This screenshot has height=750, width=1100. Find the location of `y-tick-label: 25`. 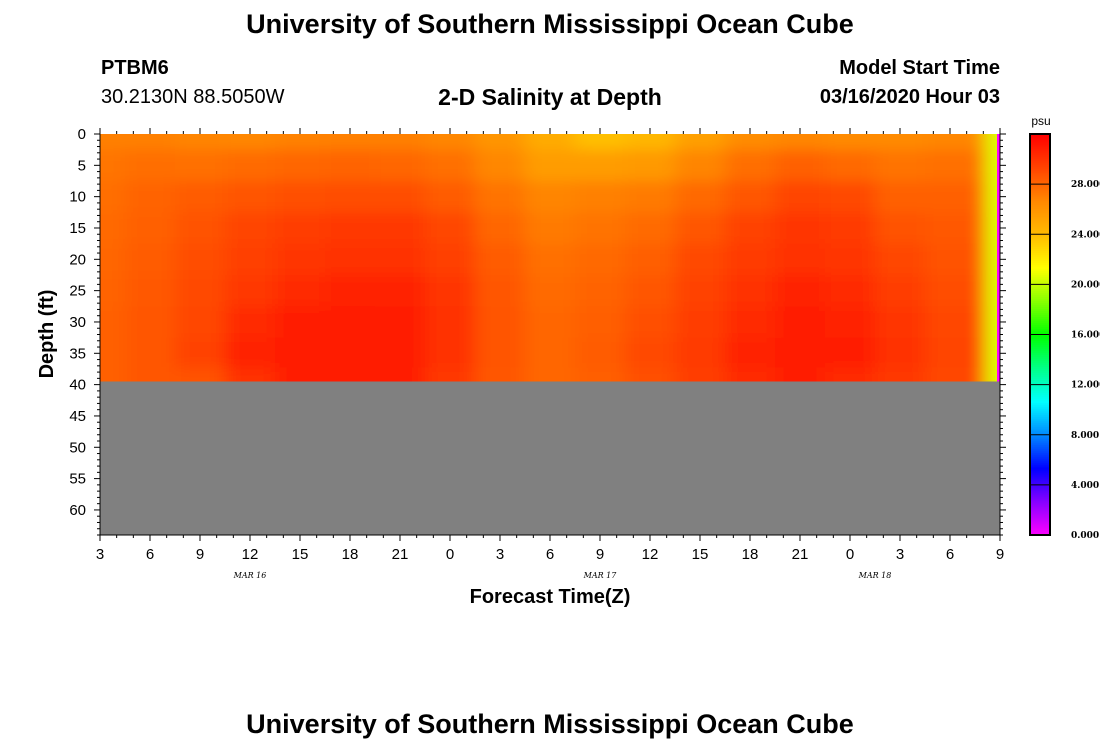

y-tick-label: 25 is located at coordinates (77, 291).